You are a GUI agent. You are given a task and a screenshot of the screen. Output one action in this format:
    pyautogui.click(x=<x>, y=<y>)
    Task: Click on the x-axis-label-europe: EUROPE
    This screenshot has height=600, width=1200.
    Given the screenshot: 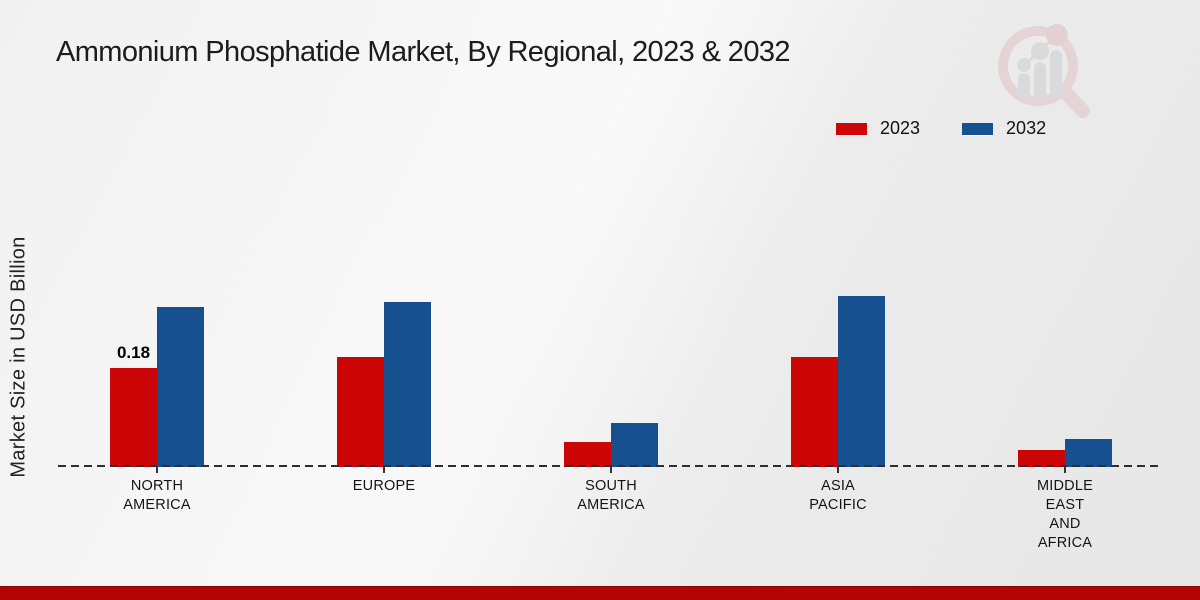 What is the action you would take?
    pyautogui.click(x=384, y=486)
    